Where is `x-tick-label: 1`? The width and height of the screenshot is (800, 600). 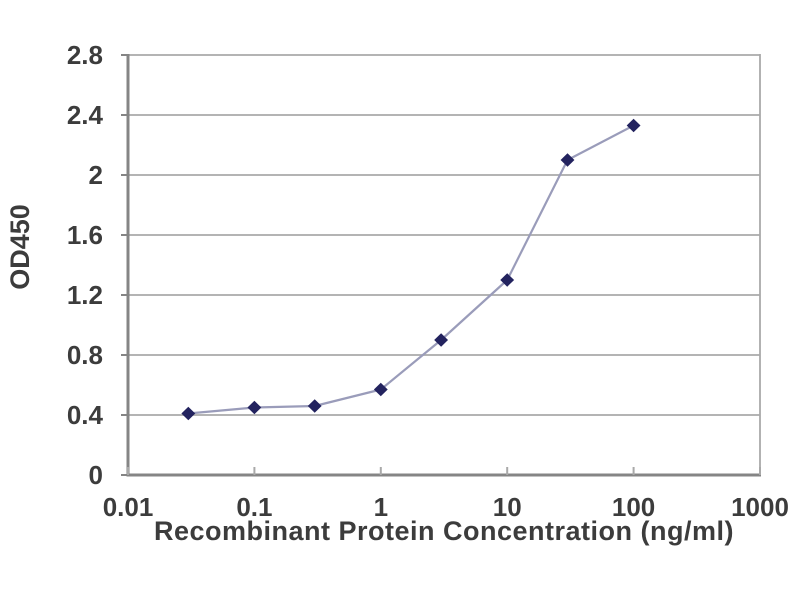 x-tick-label: 1 is located at coordinates (381, 507).